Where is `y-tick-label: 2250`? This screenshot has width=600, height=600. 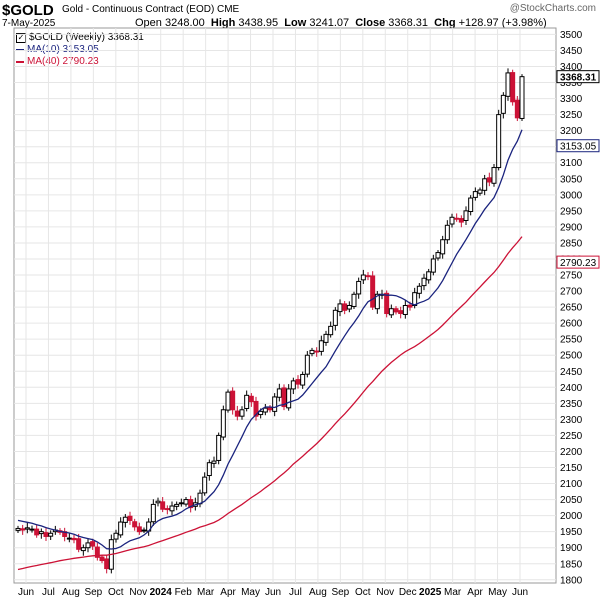
y-tick-label: 2250 is located at coordinates (571, 436).